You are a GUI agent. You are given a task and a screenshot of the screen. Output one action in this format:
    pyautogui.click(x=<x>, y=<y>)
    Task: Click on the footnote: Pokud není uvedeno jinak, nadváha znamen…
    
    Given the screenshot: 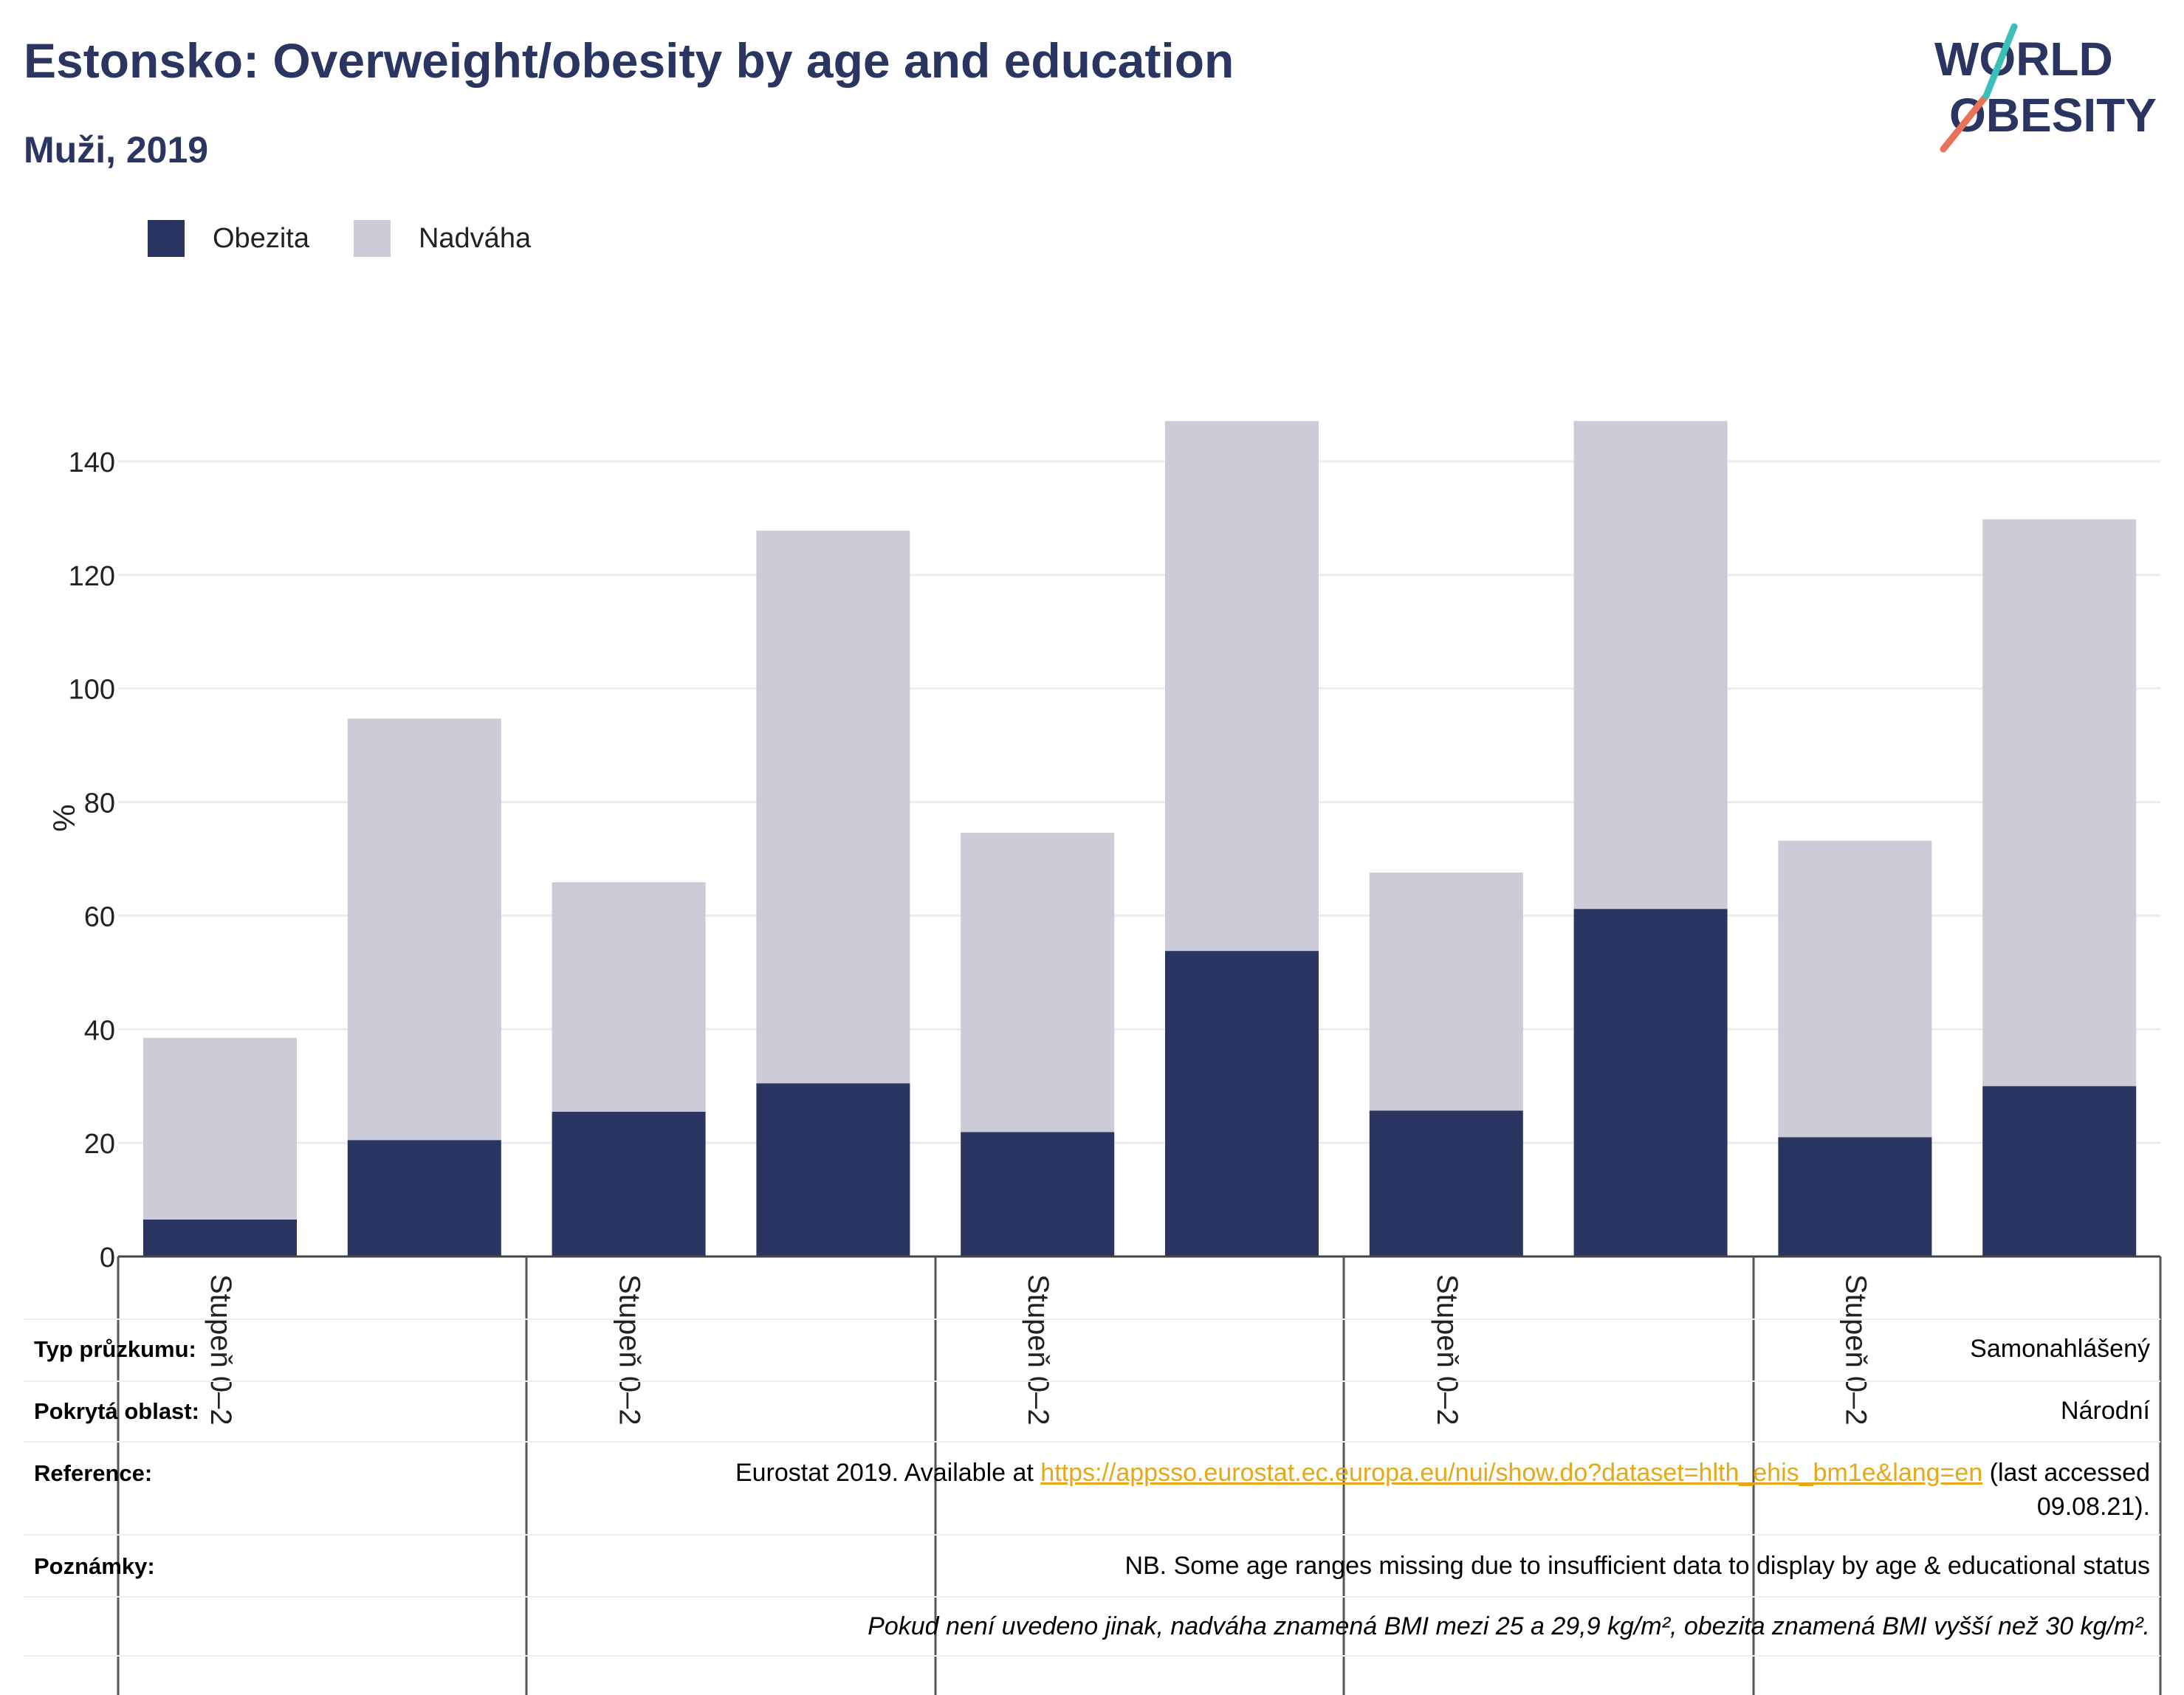 What is the action you would take?
    pyautogui.click(x=1509, y=1626)
    